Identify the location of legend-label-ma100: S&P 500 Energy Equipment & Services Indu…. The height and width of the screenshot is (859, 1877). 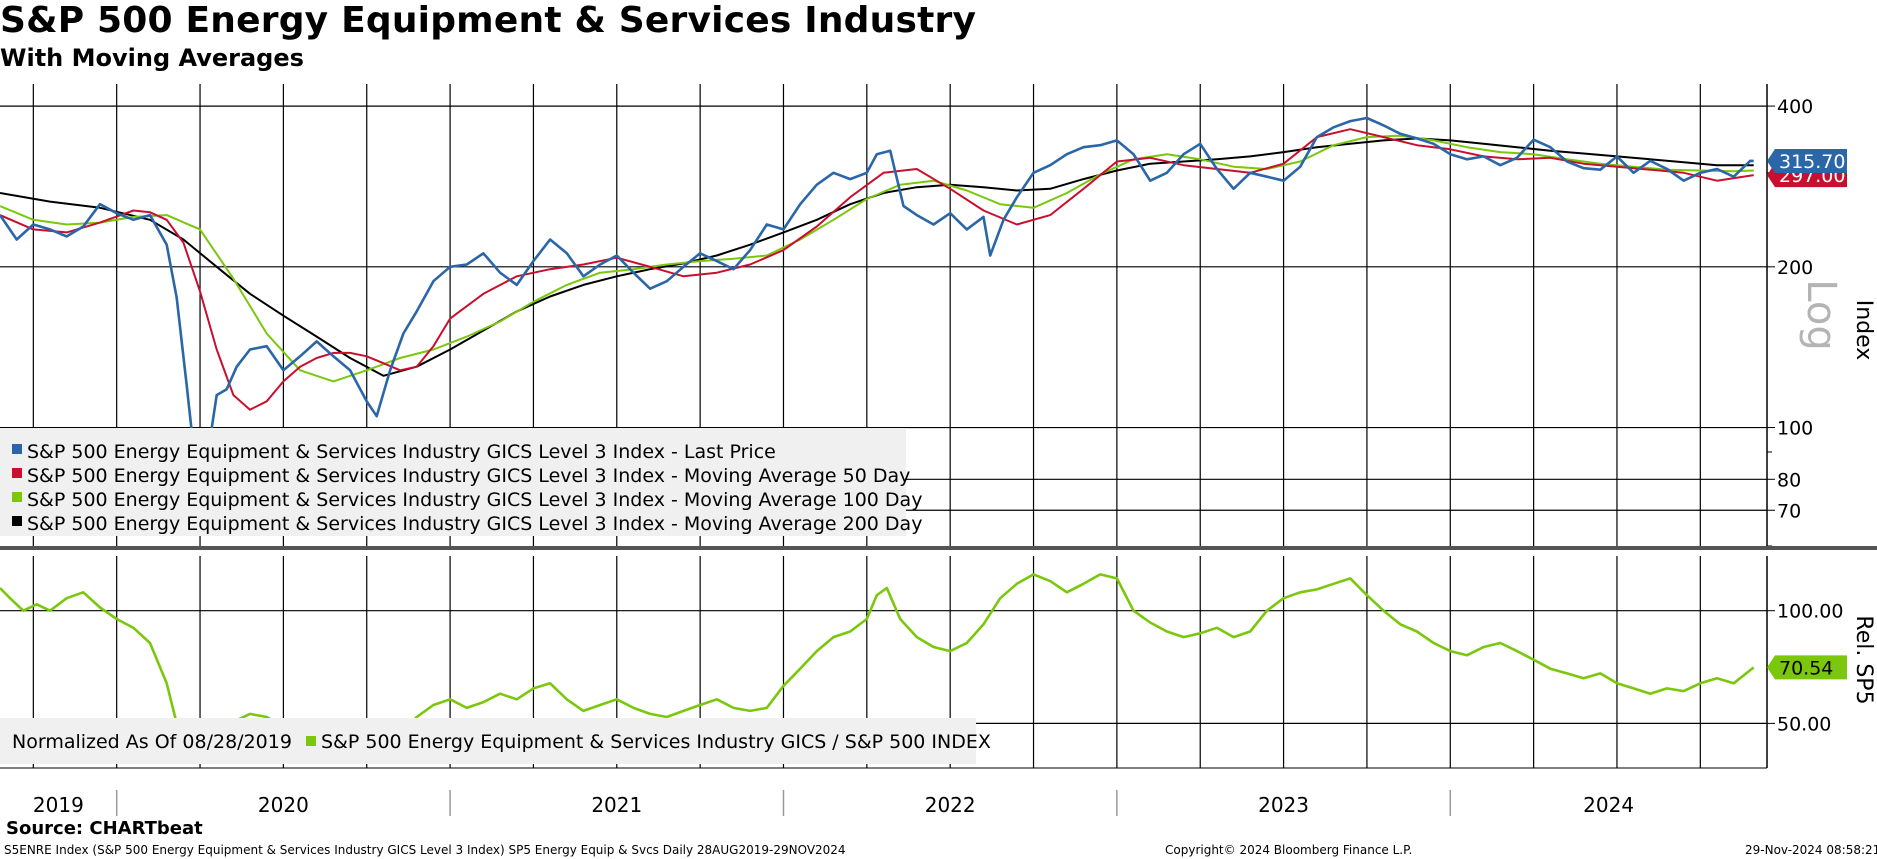
(474, 500).